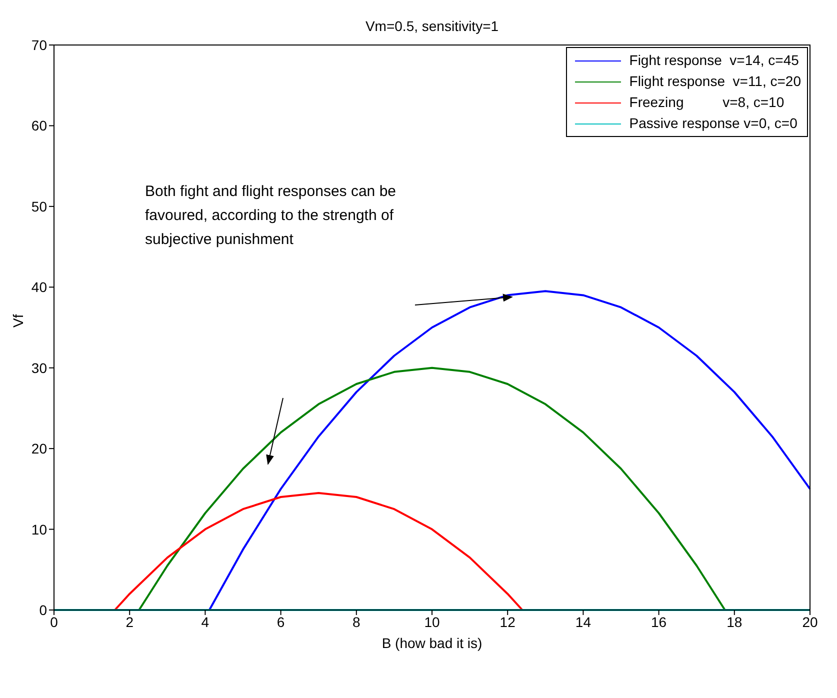  I want to click on y-axis-title: Vf, so click(18, 321).